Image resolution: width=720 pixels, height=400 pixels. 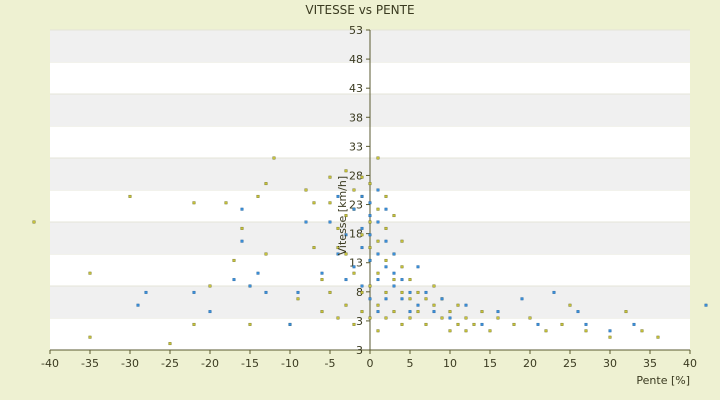 I want to click on y-tick-label: 38, so click(x=356, y=117).